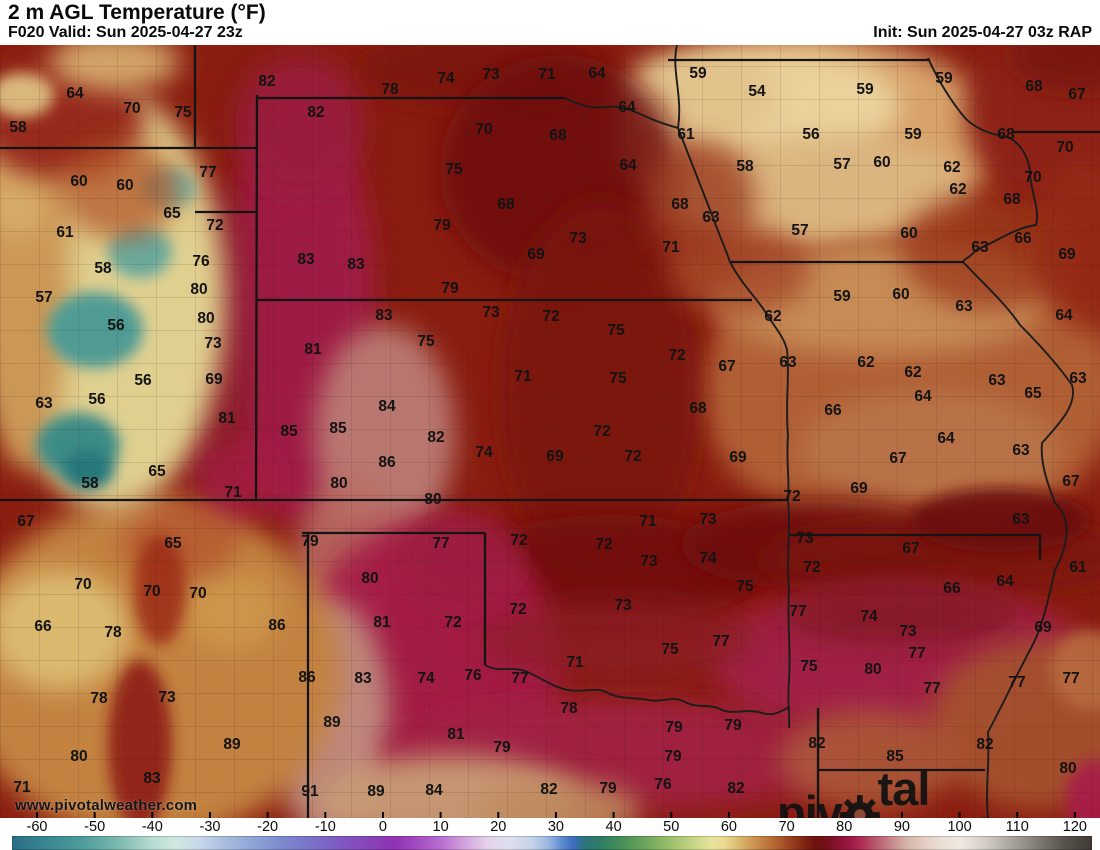 The height and width of the screenshot is (850, 1100). Describe the element at coordinates (307, 677) in the screenshot. I see `temp-value-label: 86` at that location.